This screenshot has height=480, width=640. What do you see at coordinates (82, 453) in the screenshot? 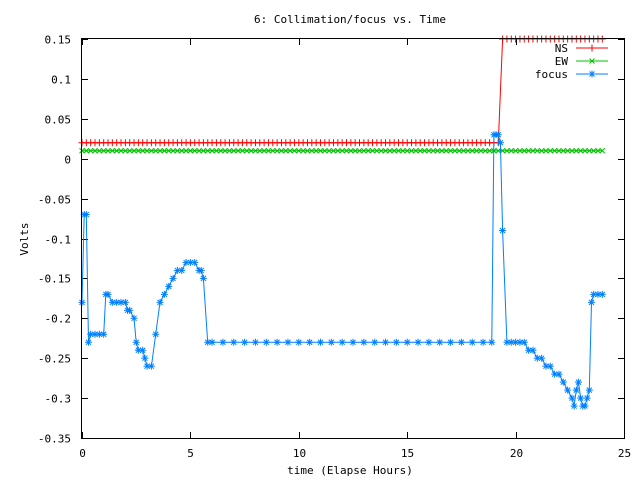
I see `x-tick-label: 0` at bounding box center [82, 453].